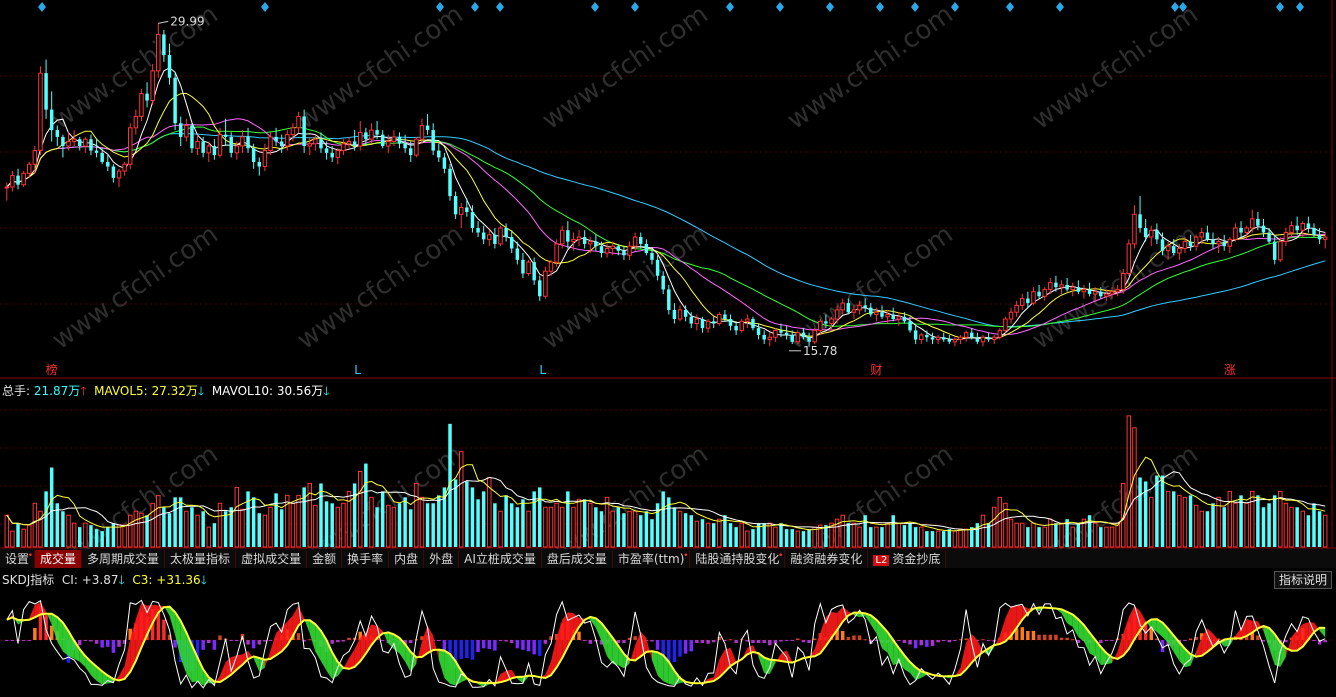  What do you see at coordinates (652, 558) in the screenshot?
I see `tab-11: 市盈率(ttm) •` at bounding box center [652, 558].